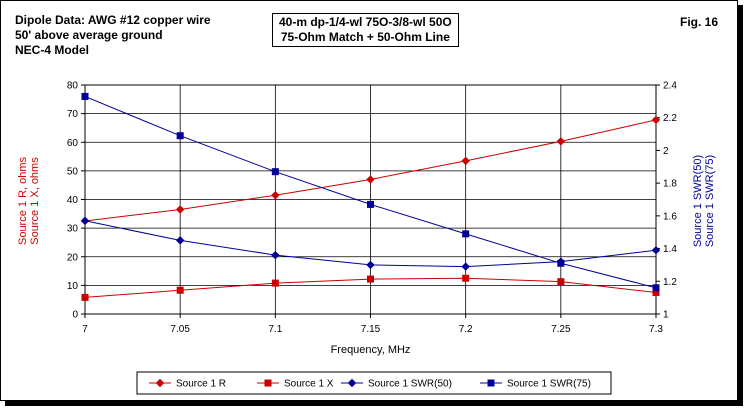 The height and width of the screenshot is (408, 745). Describe the element at coordinates (275, 329) in the screenshot. I see `x-tick-label: 7.1` at that location.